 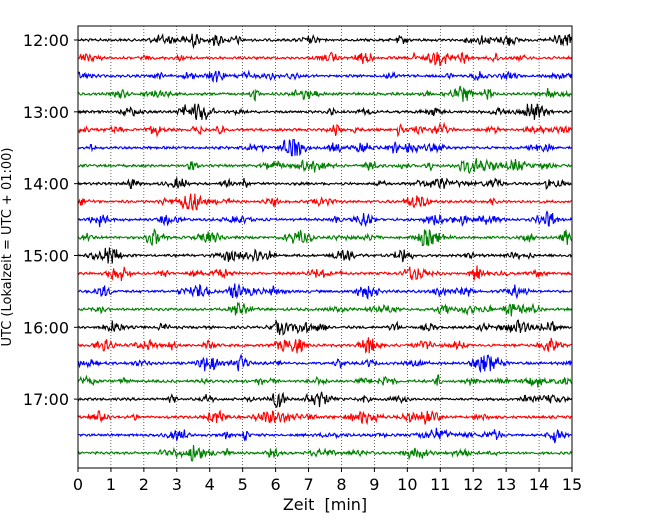 I want to click on x-tick-label: 4, so click(x=210, y=484).